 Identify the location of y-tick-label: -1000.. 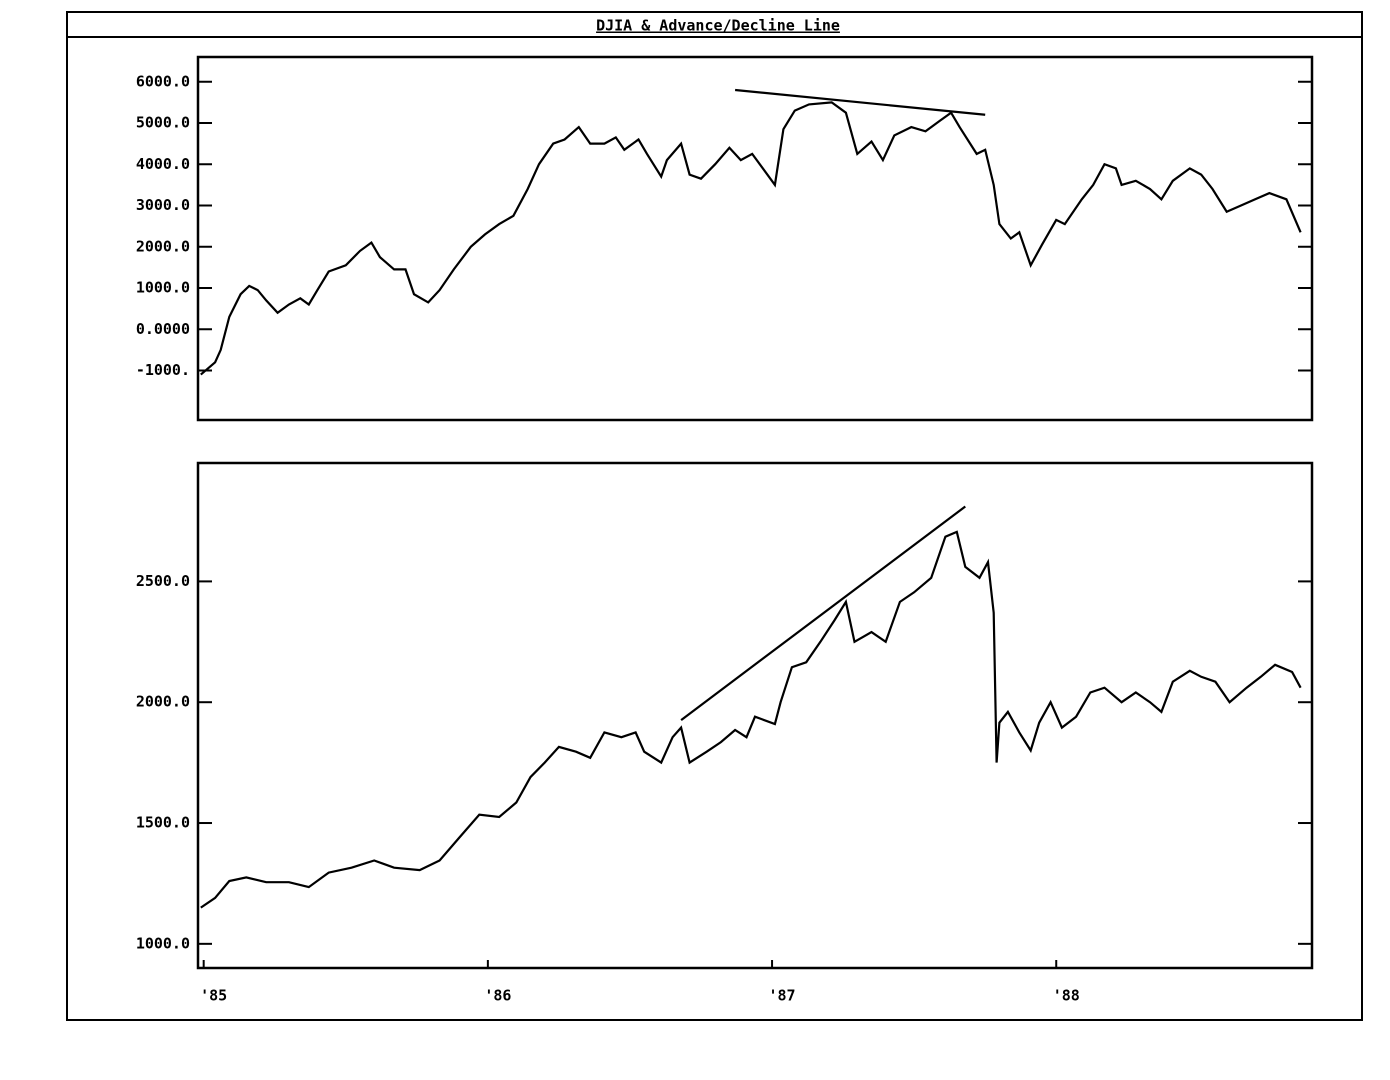
(163, 370).